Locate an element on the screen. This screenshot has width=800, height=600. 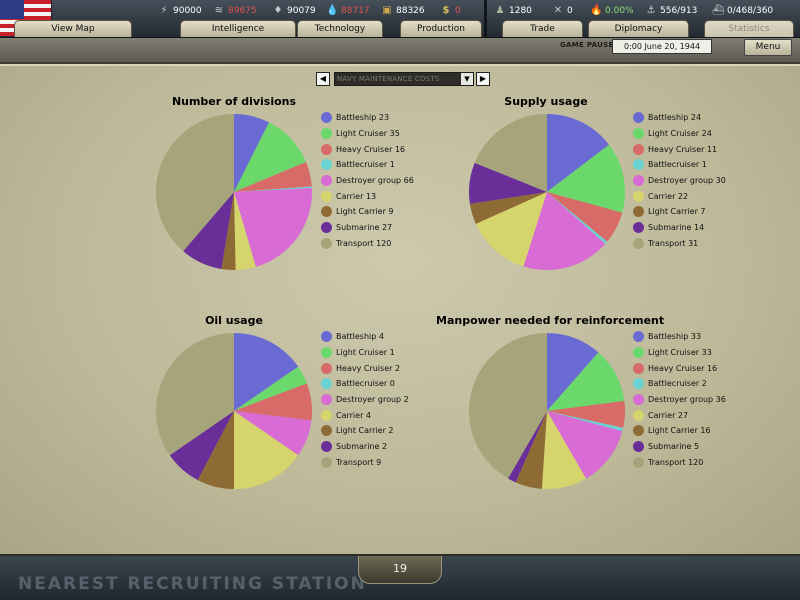
rare-materials-resource: ♦ 90079 is located at coordinates (294, 11).